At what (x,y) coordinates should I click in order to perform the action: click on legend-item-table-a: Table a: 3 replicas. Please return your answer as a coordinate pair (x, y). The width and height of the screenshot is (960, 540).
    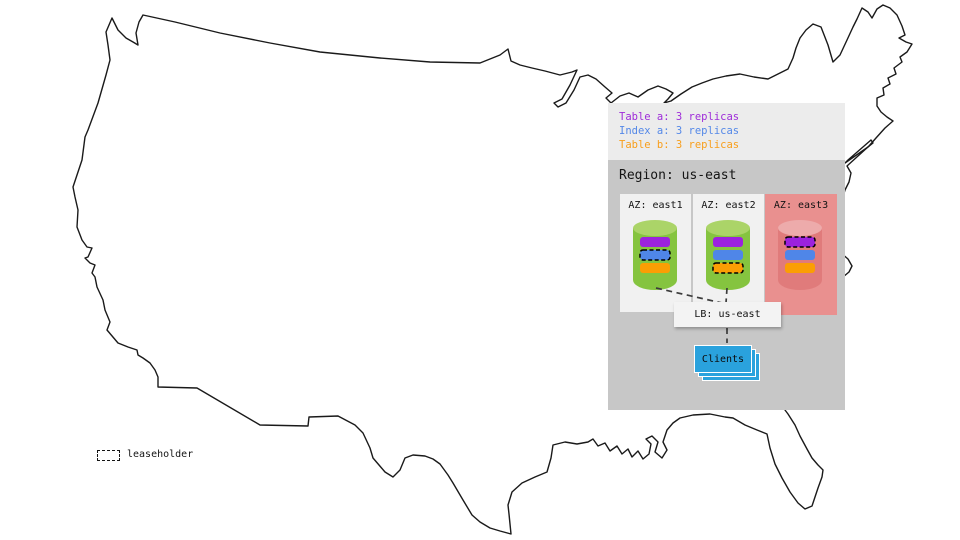
    Looking at the image, I should click on (679, 117).